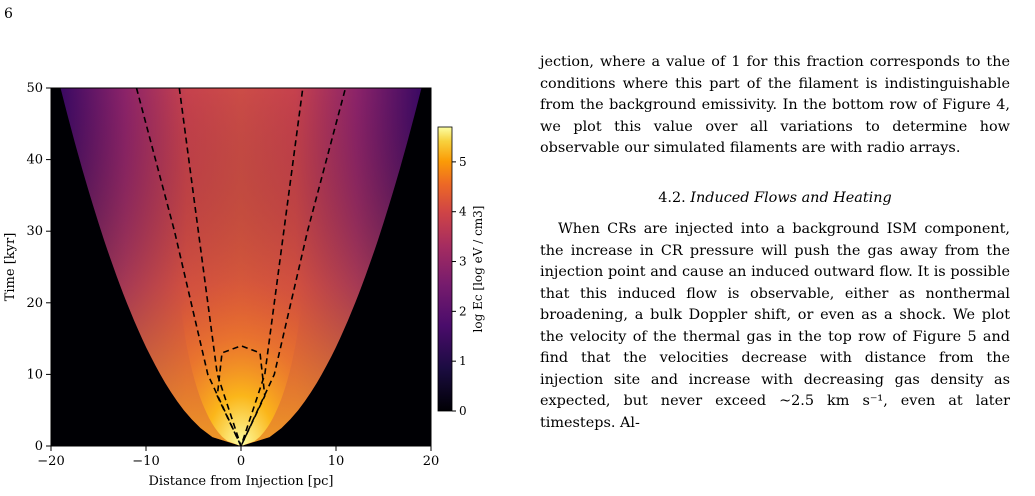  I want to click on colorbar, so click(445, 269).